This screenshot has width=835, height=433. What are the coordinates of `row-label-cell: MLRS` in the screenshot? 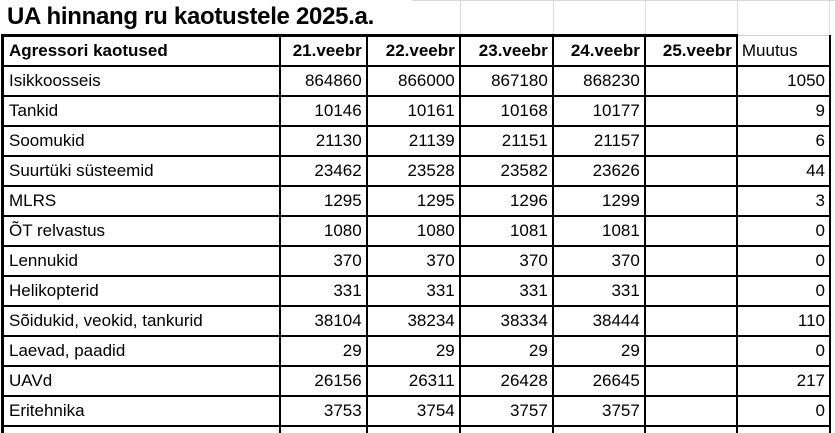 It's located at (140, 201).